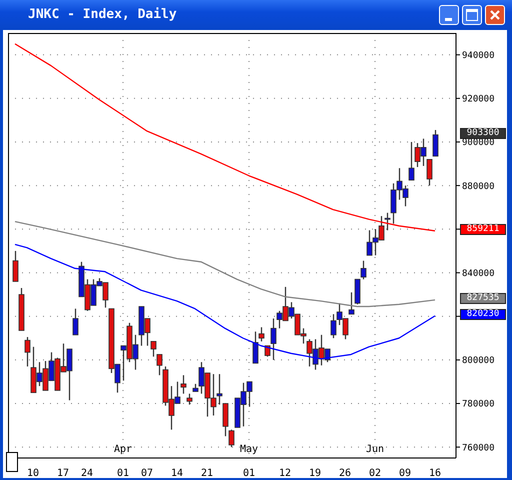 Image resolution: width=512 pixels, height=480 pixels. I want to click on x-tick-label: 17, so click(63, 473).